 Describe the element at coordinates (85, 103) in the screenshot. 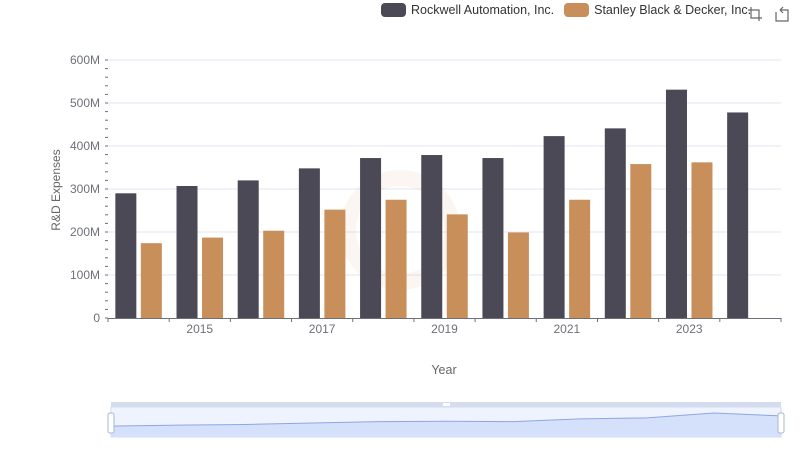

I see `y-tick-label: 500M` at that location.